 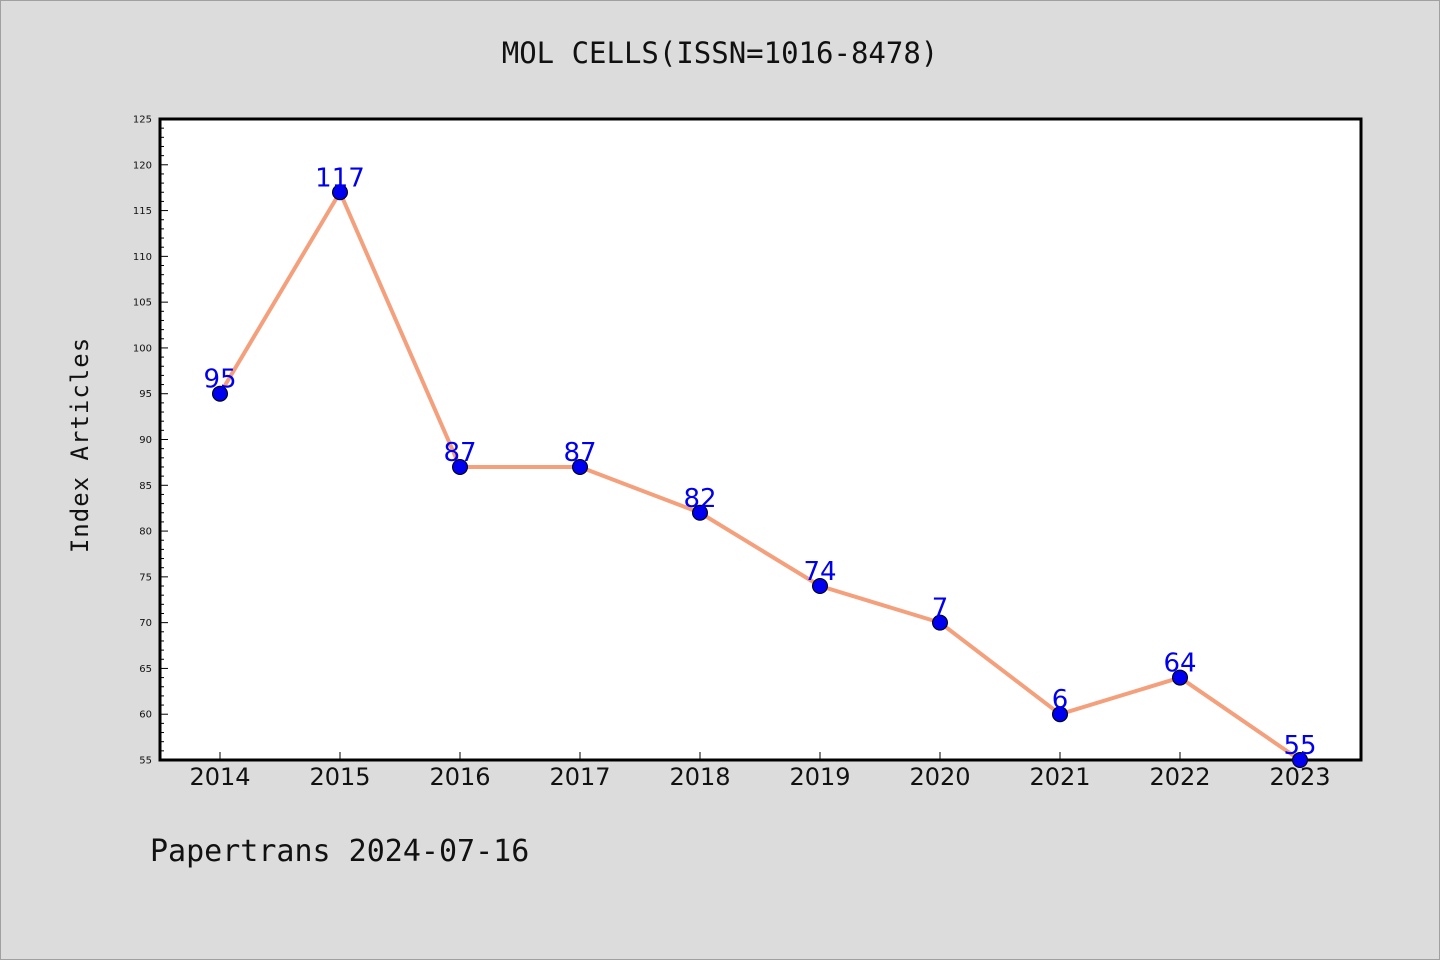 I want to click on y-tick-label: 115, so click(x=142, y=211).